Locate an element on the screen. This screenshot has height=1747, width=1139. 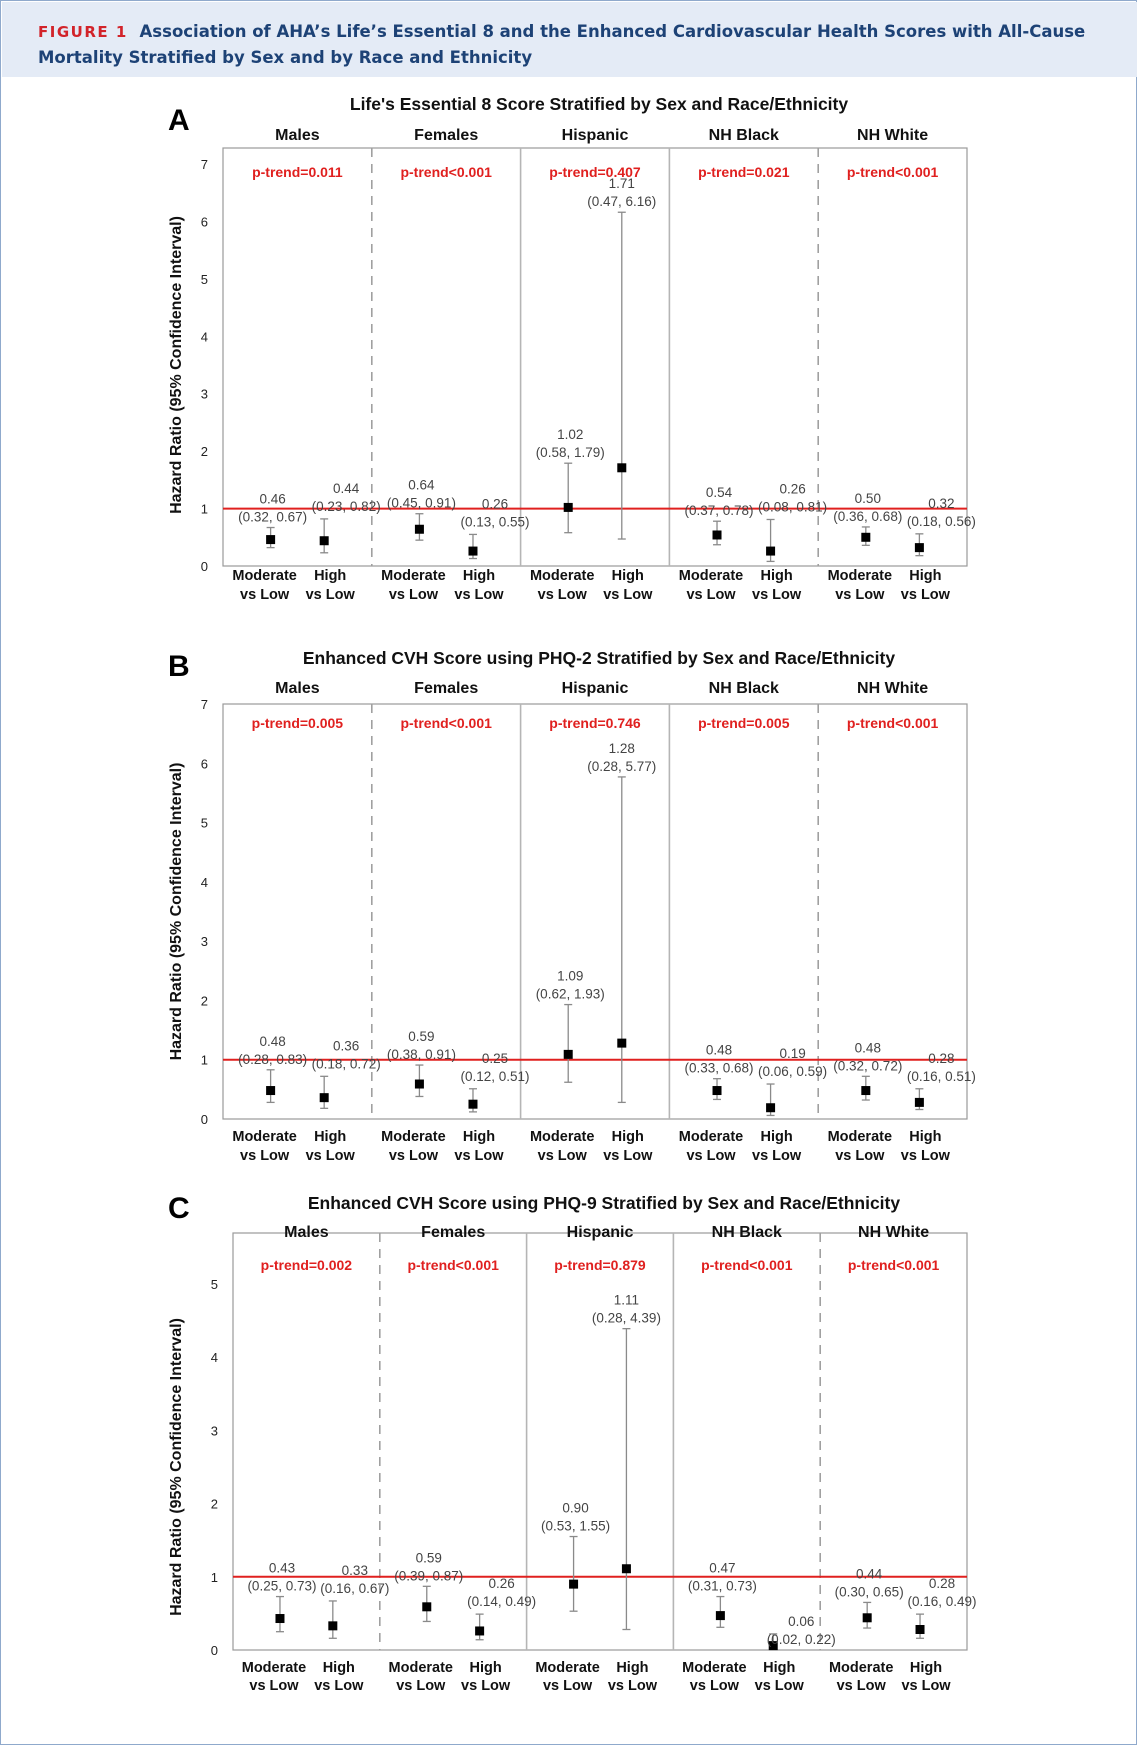
hr-value-label: 1.02 is located at coordinates (570, 434).